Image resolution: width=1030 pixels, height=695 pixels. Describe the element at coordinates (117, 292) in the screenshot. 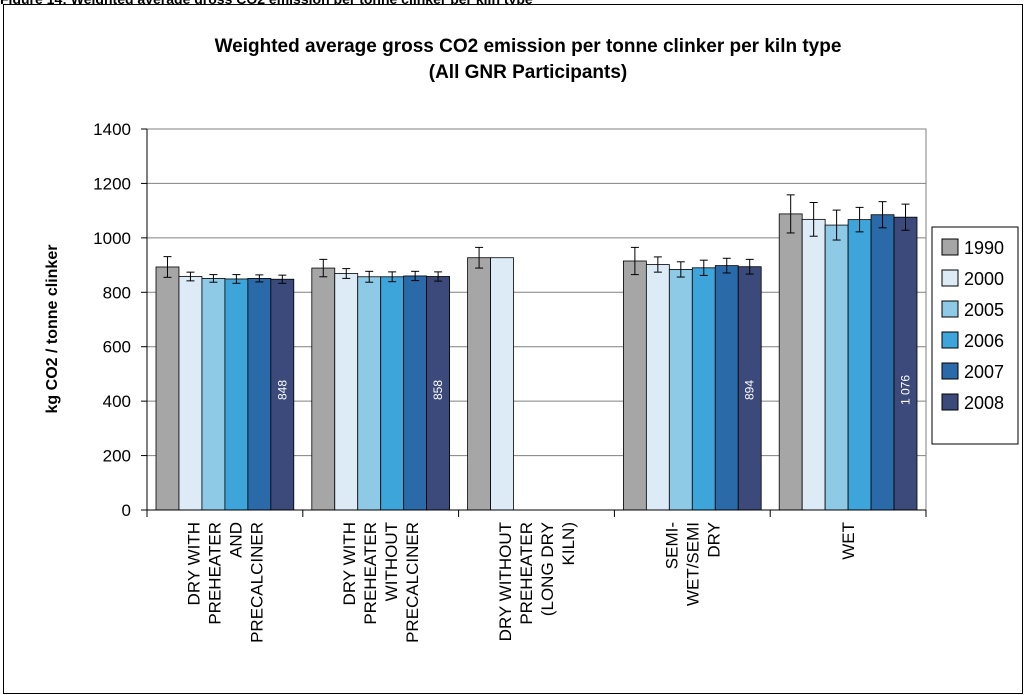

I see `y-tick-label: 800` at that location.